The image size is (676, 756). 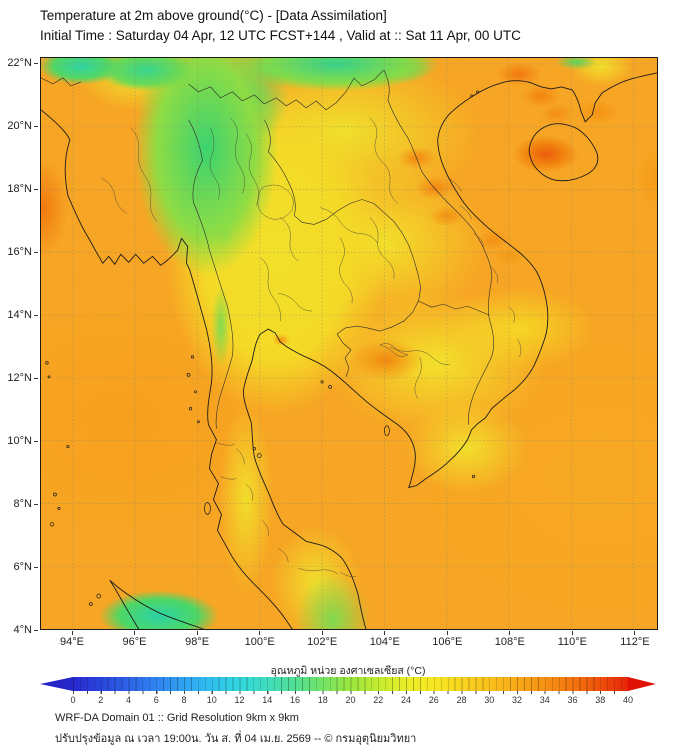 What do you see at coordinates (239, 700) in the screenshot?
I see `colorbar-tick-label: 12` at bounding box center [239, 700].